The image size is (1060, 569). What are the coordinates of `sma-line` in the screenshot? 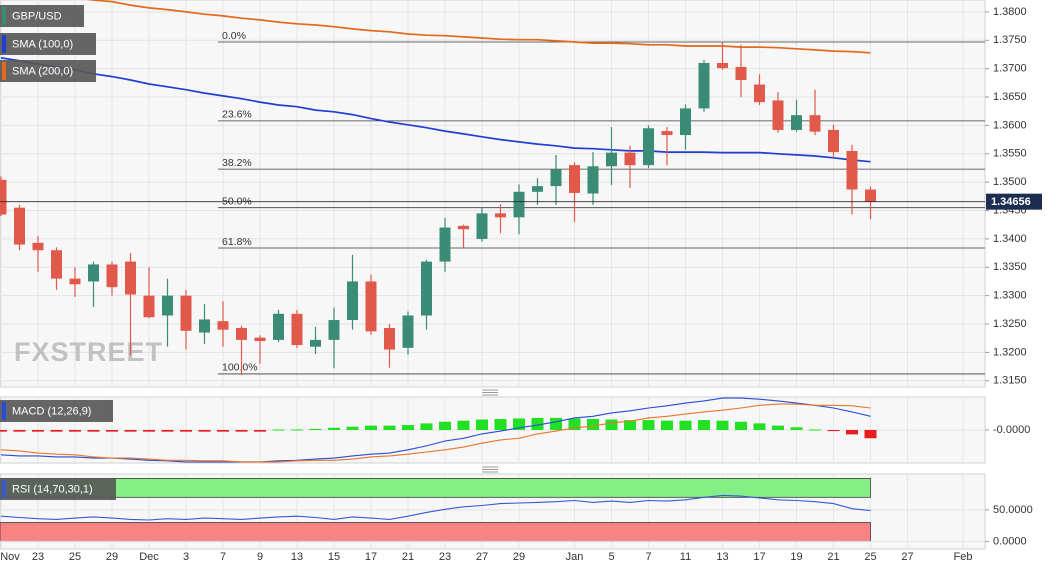 It's located at (478, 27).